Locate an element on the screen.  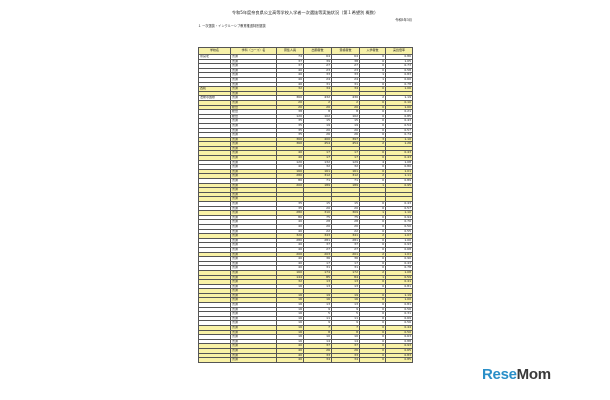
table-row: 普通 35 26 26 0 0.74 is located at coordinates (305, 135).